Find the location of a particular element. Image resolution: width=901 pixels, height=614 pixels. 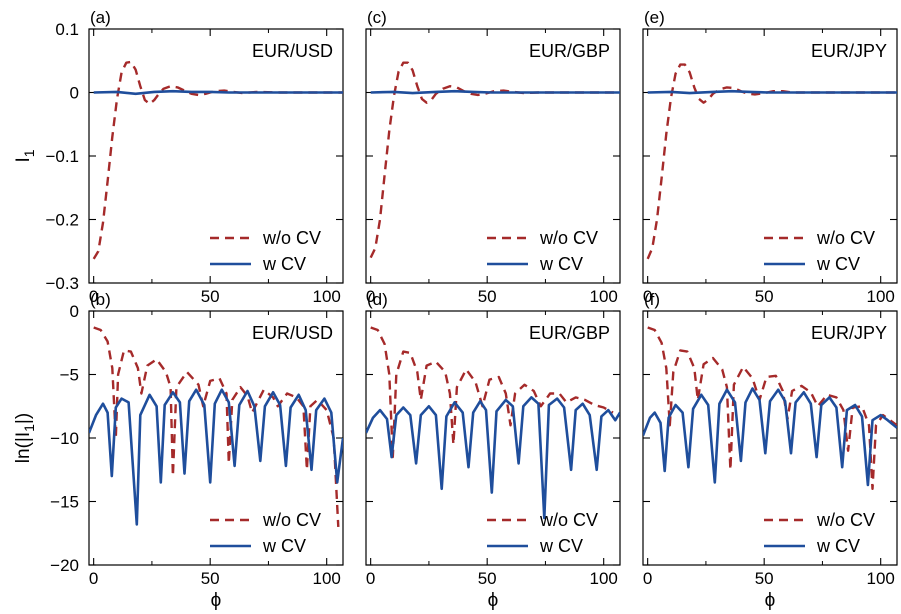

chart-panel: 0 50 100 (f) EUR/JPY w/o CV w CV ϕ is located at coordinates (770, 450).